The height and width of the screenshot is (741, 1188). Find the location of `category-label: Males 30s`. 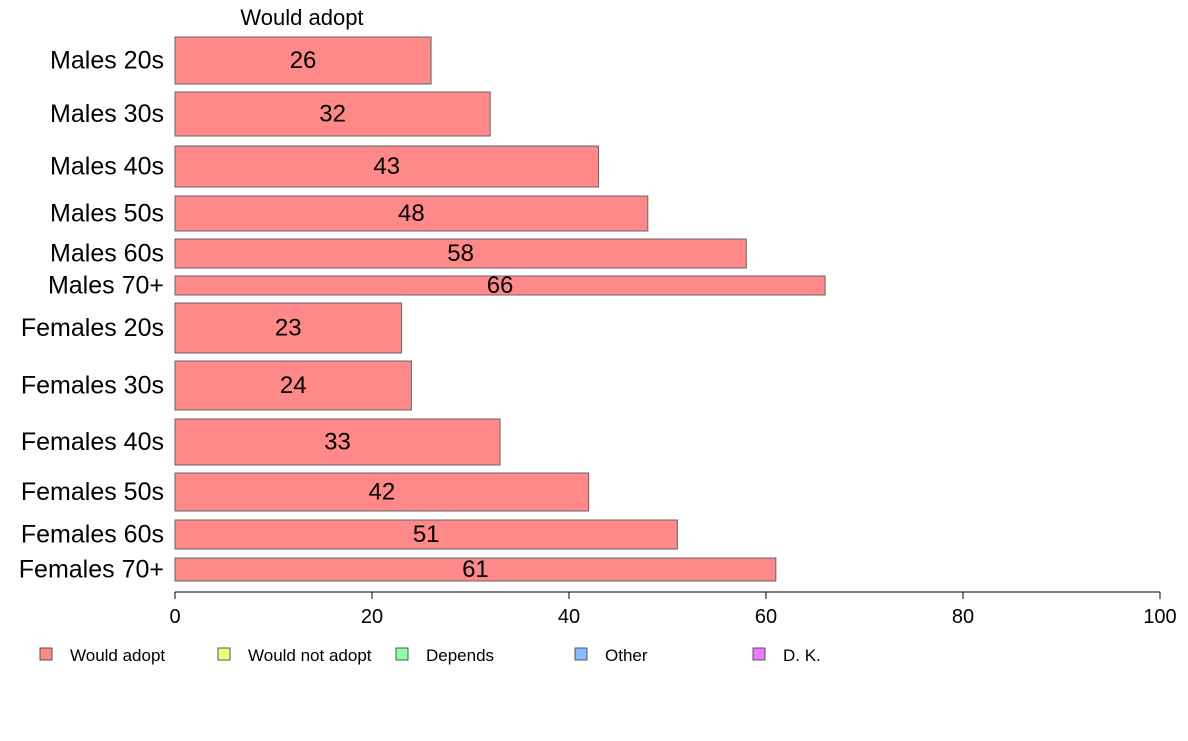

category-label: Males 30s is located at coordinates (107, 114).